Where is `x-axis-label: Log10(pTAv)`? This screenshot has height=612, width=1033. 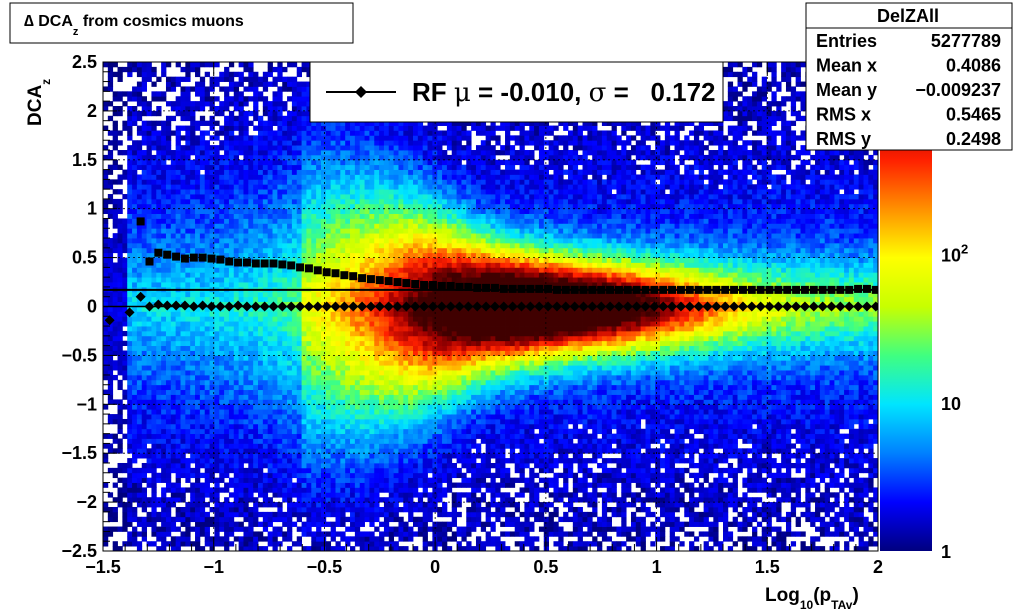 x-axis-label: Log10(pTAv) is located at coordinates (812, 598).